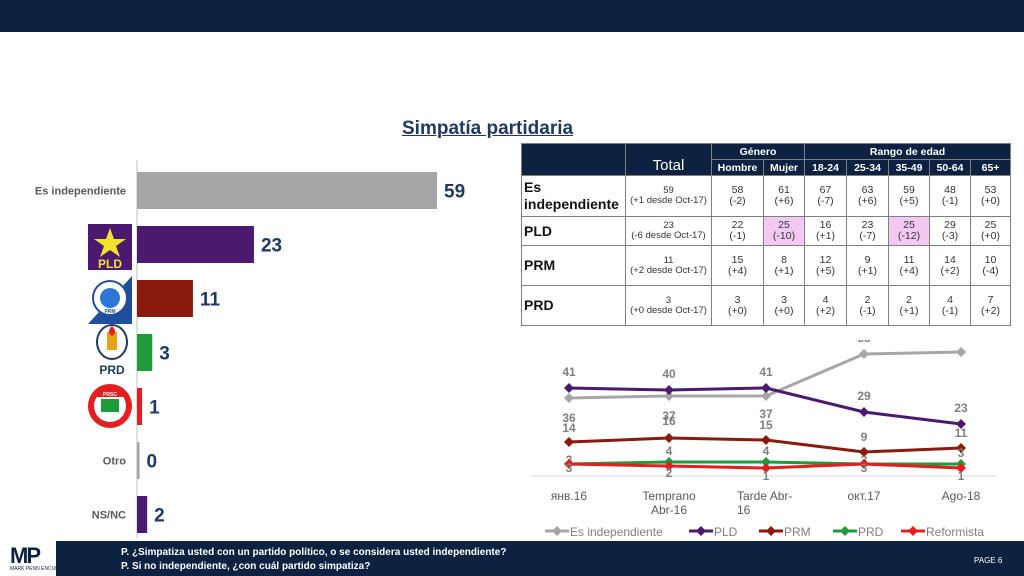 The width and height of the screenshot is (1024, 576). Describe the element at coordinates (713, 532) in the screenshot. I see `legend-item: PLD` at that location.